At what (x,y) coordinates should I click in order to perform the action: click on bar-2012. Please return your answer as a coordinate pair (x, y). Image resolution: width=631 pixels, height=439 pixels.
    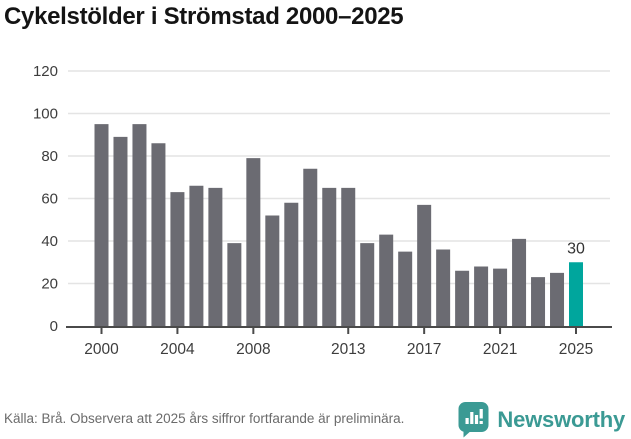
    Looking at the image, I should click on (329, 256).